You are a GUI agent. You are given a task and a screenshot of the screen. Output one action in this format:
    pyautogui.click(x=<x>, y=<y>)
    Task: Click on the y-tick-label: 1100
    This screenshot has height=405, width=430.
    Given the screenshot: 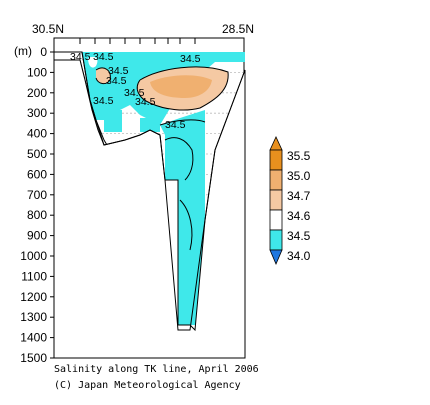 What is the action you would take?
    pyautogui.click(x=34, y=276)
    